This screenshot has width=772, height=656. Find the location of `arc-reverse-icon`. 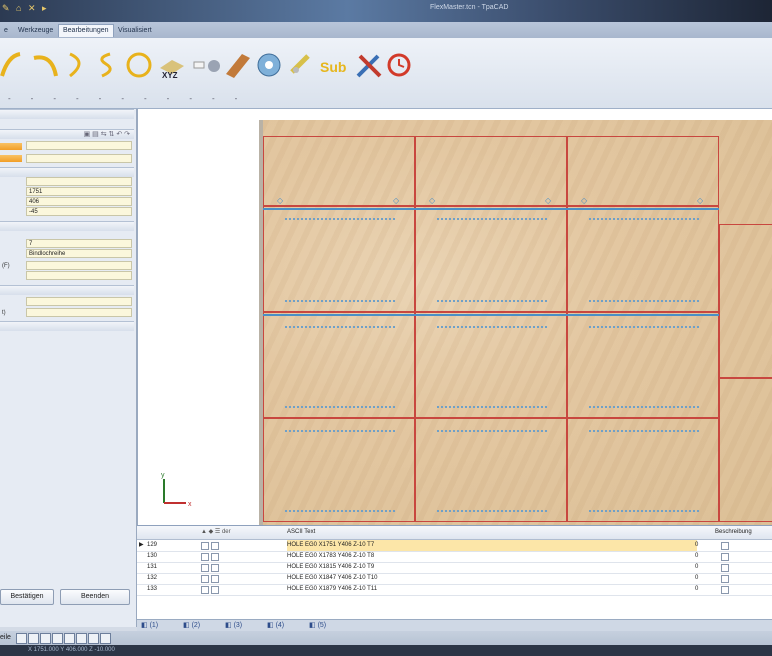

arc-reverse-icon is located at coordinates (77, 65).